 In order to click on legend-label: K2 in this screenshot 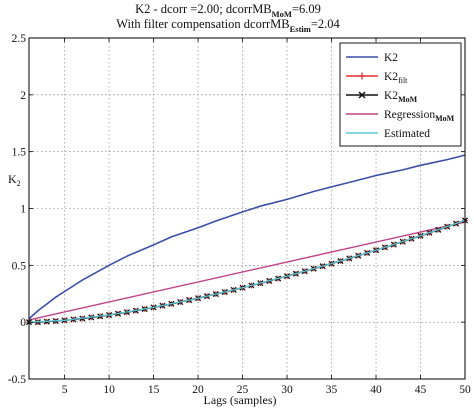, I will do `click(391, 58)`.